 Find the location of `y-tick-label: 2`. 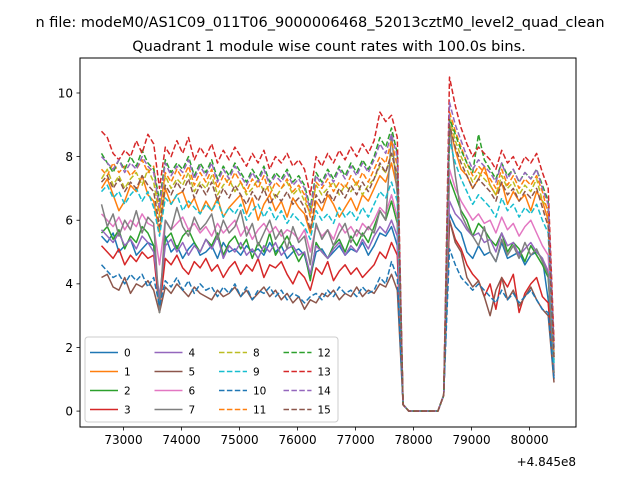

y-tick-label: 2 is located at coordinates (69, 348).